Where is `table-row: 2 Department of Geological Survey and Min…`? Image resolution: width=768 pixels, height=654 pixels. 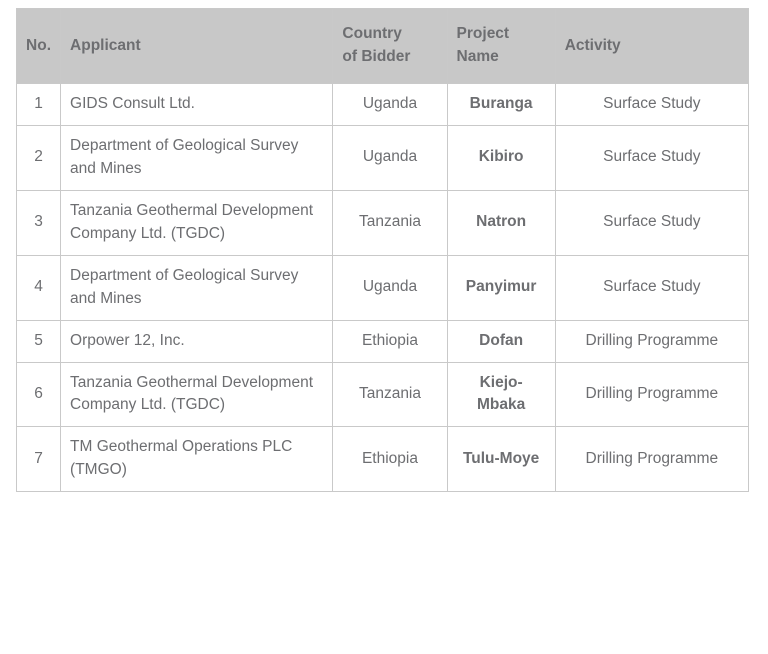
table-row: 2 Department of Geological Survey and Min… is located at coordinates (382, 157).